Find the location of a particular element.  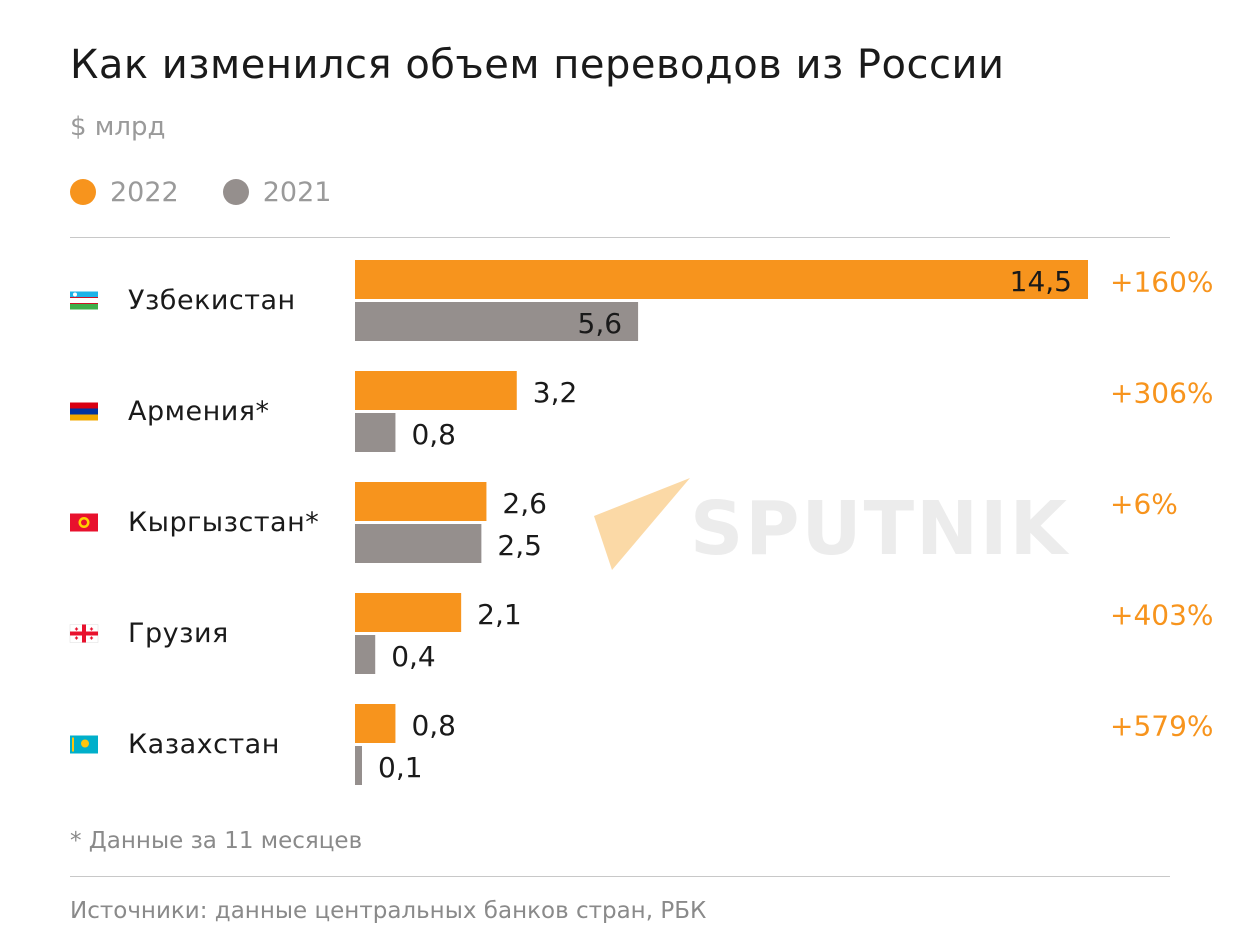

change-label: +306% is located at coordinates (1162, 393).